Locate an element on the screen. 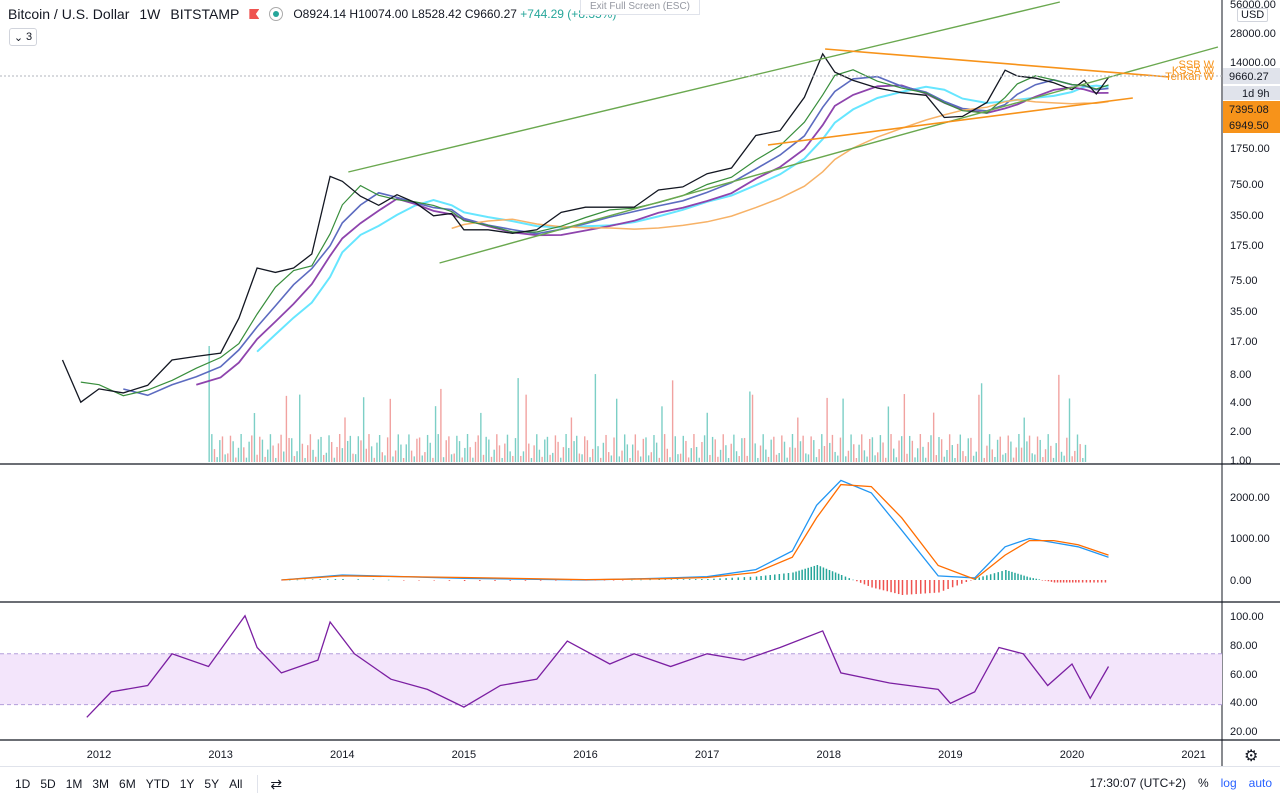 Image resolution: width=1280 pixels, height=801 pixels. tf-6m-button: 6M is located at coordinates (127, 784).